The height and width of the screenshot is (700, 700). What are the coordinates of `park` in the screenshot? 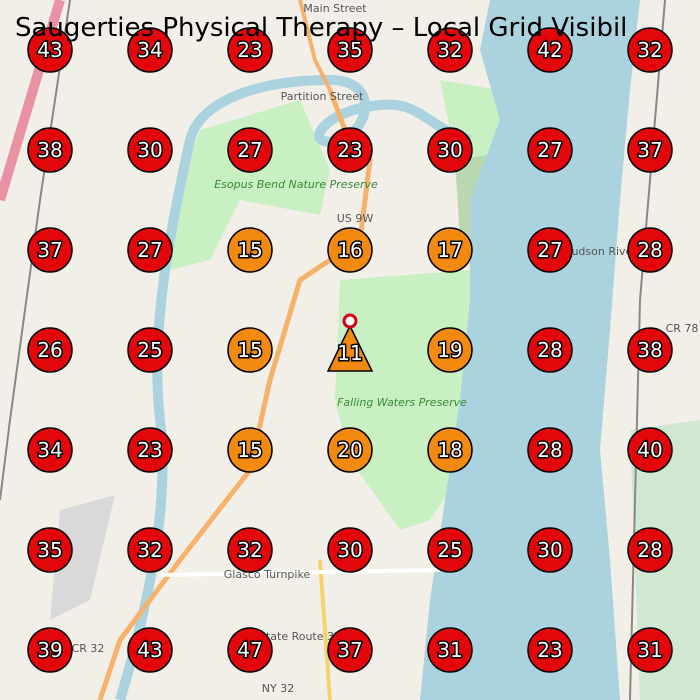 It's located at (250, 185).